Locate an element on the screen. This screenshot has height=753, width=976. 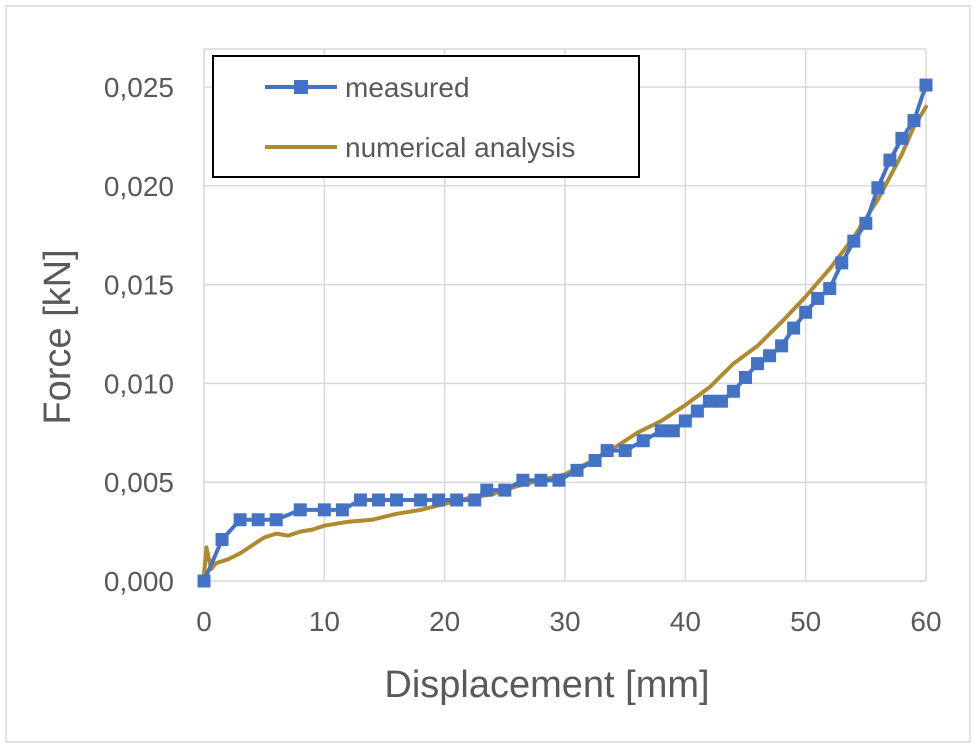
legend-label-measured: measured is located at coordinates (407, 87).